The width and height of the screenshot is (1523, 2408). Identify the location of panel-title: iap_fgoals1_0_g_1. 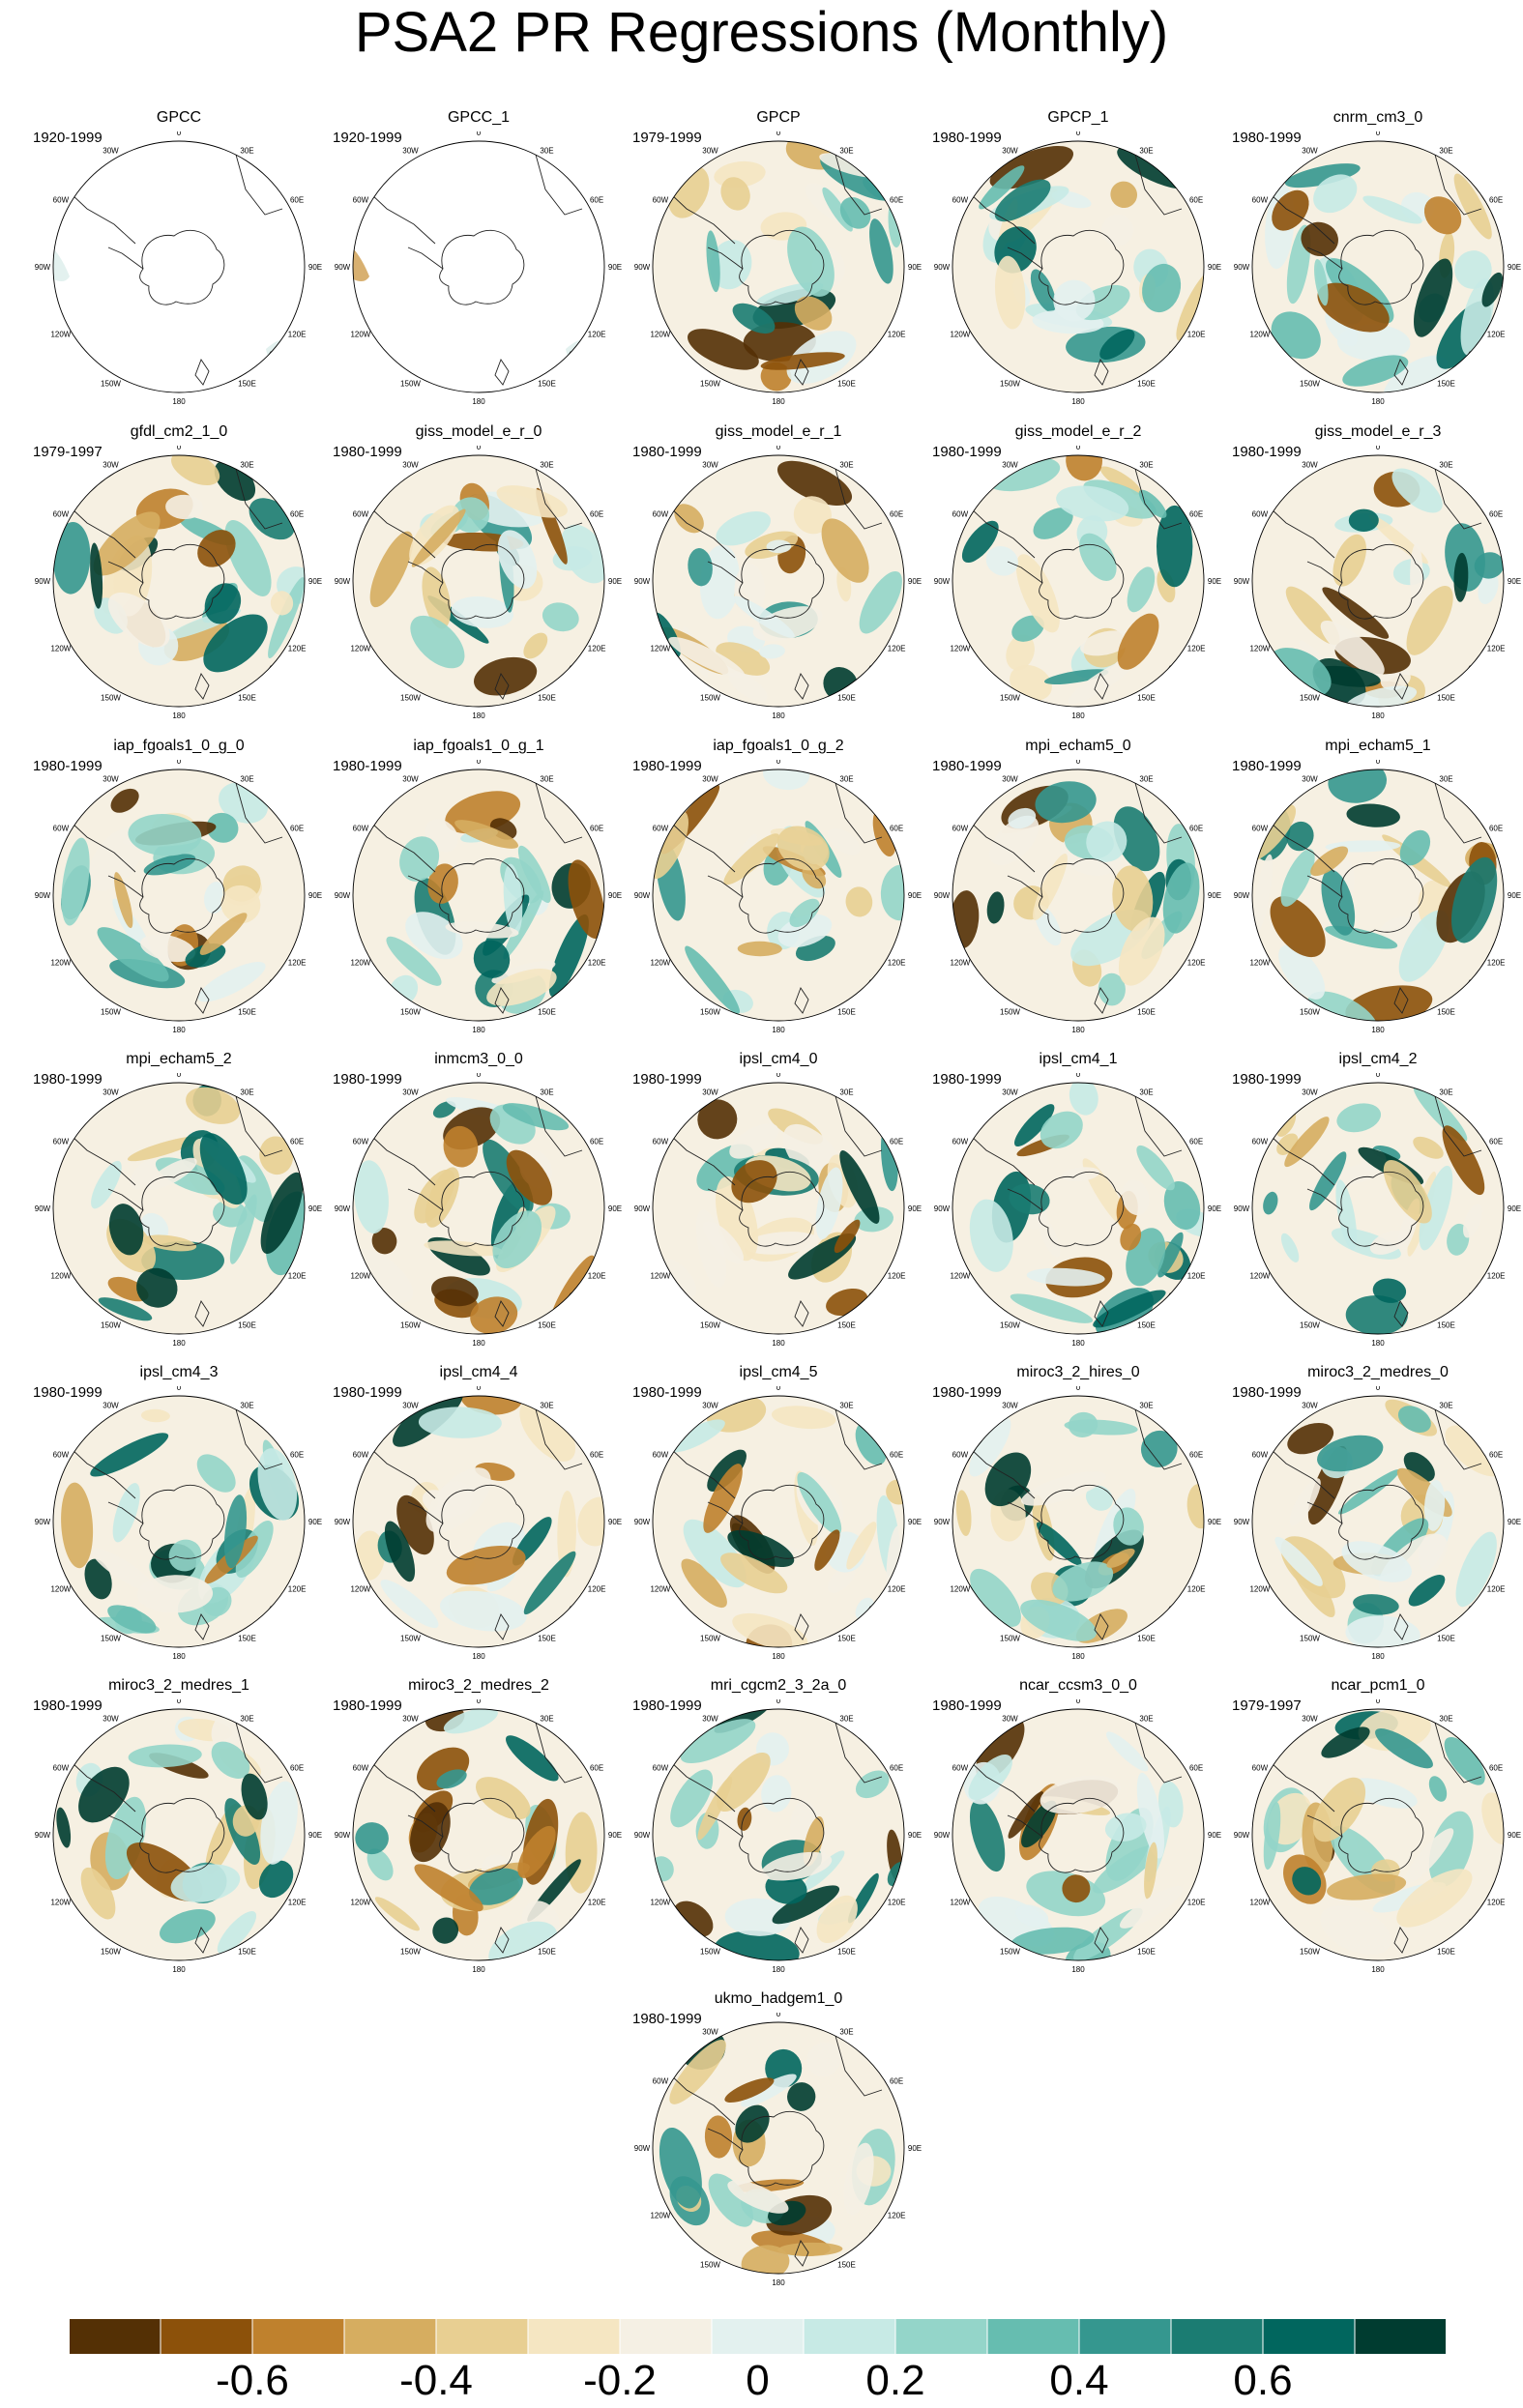
(478, 746).